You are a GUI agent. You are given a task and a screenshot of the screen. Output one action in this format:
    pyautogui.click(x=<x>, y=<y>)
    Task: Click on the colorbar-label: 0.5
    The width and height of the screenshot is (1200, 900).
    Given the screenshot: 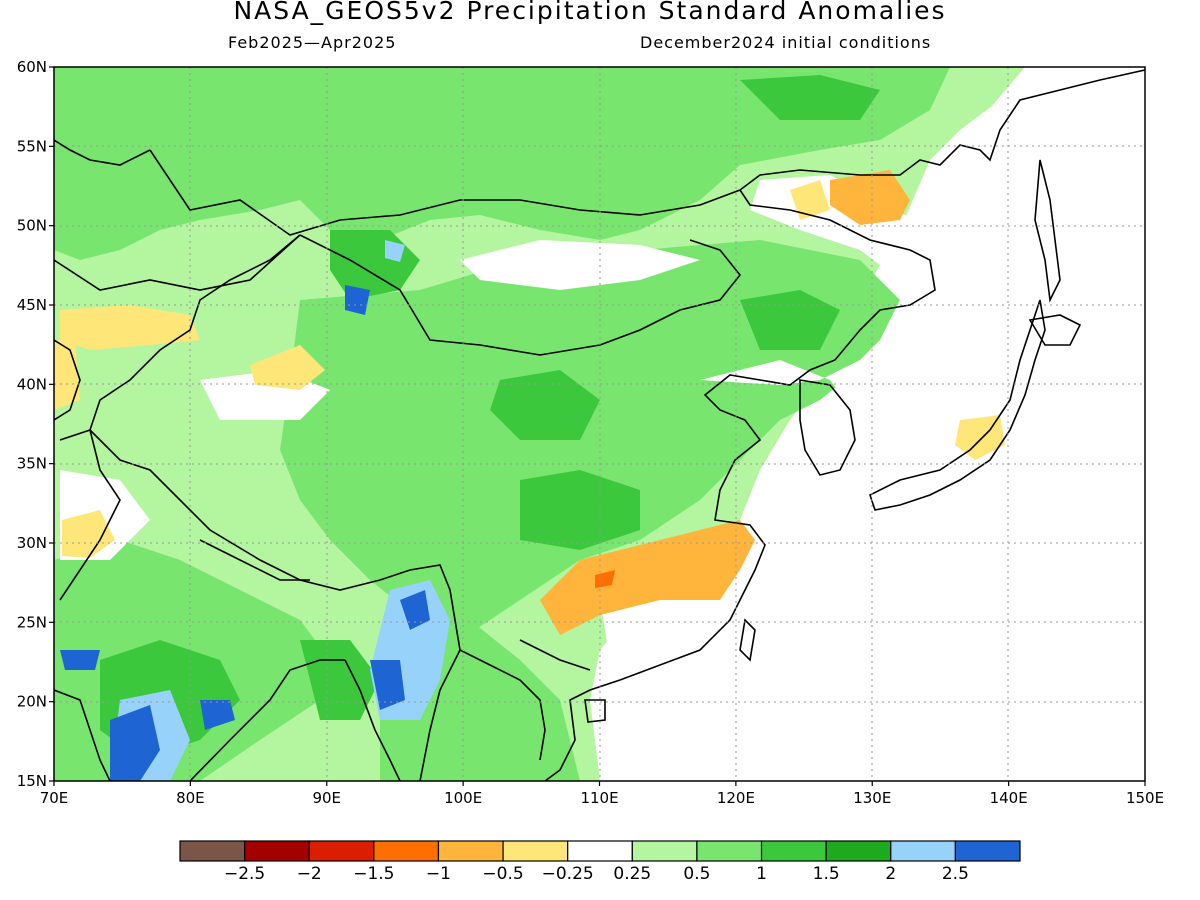 What is the action you would take?
    pyautogui.click(x=696, y=874)
    